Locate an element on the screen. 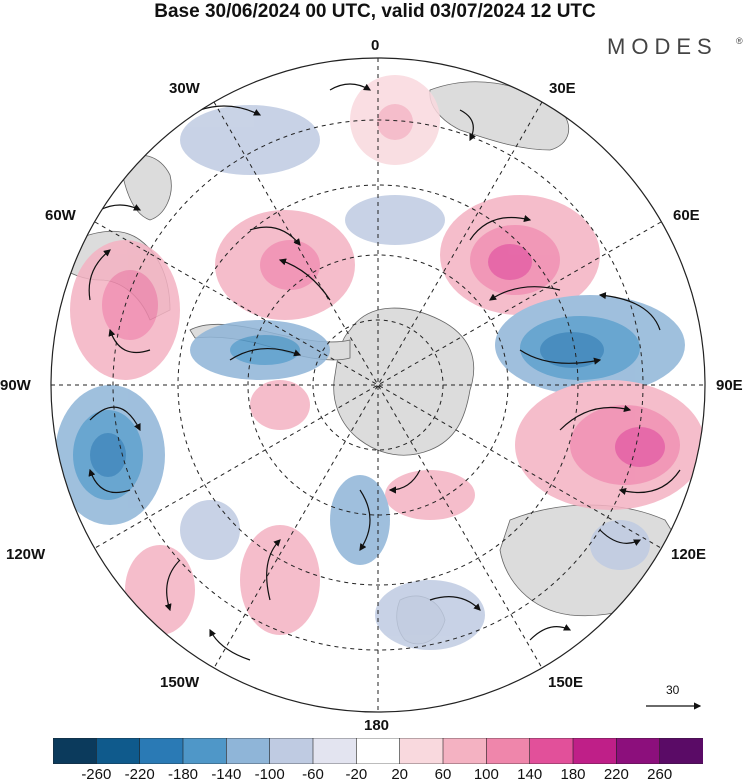 Image resolution: width=750 pixels, height=783 pixels. colorbar-tick-label: 60 is located at coordinates (443, 774).